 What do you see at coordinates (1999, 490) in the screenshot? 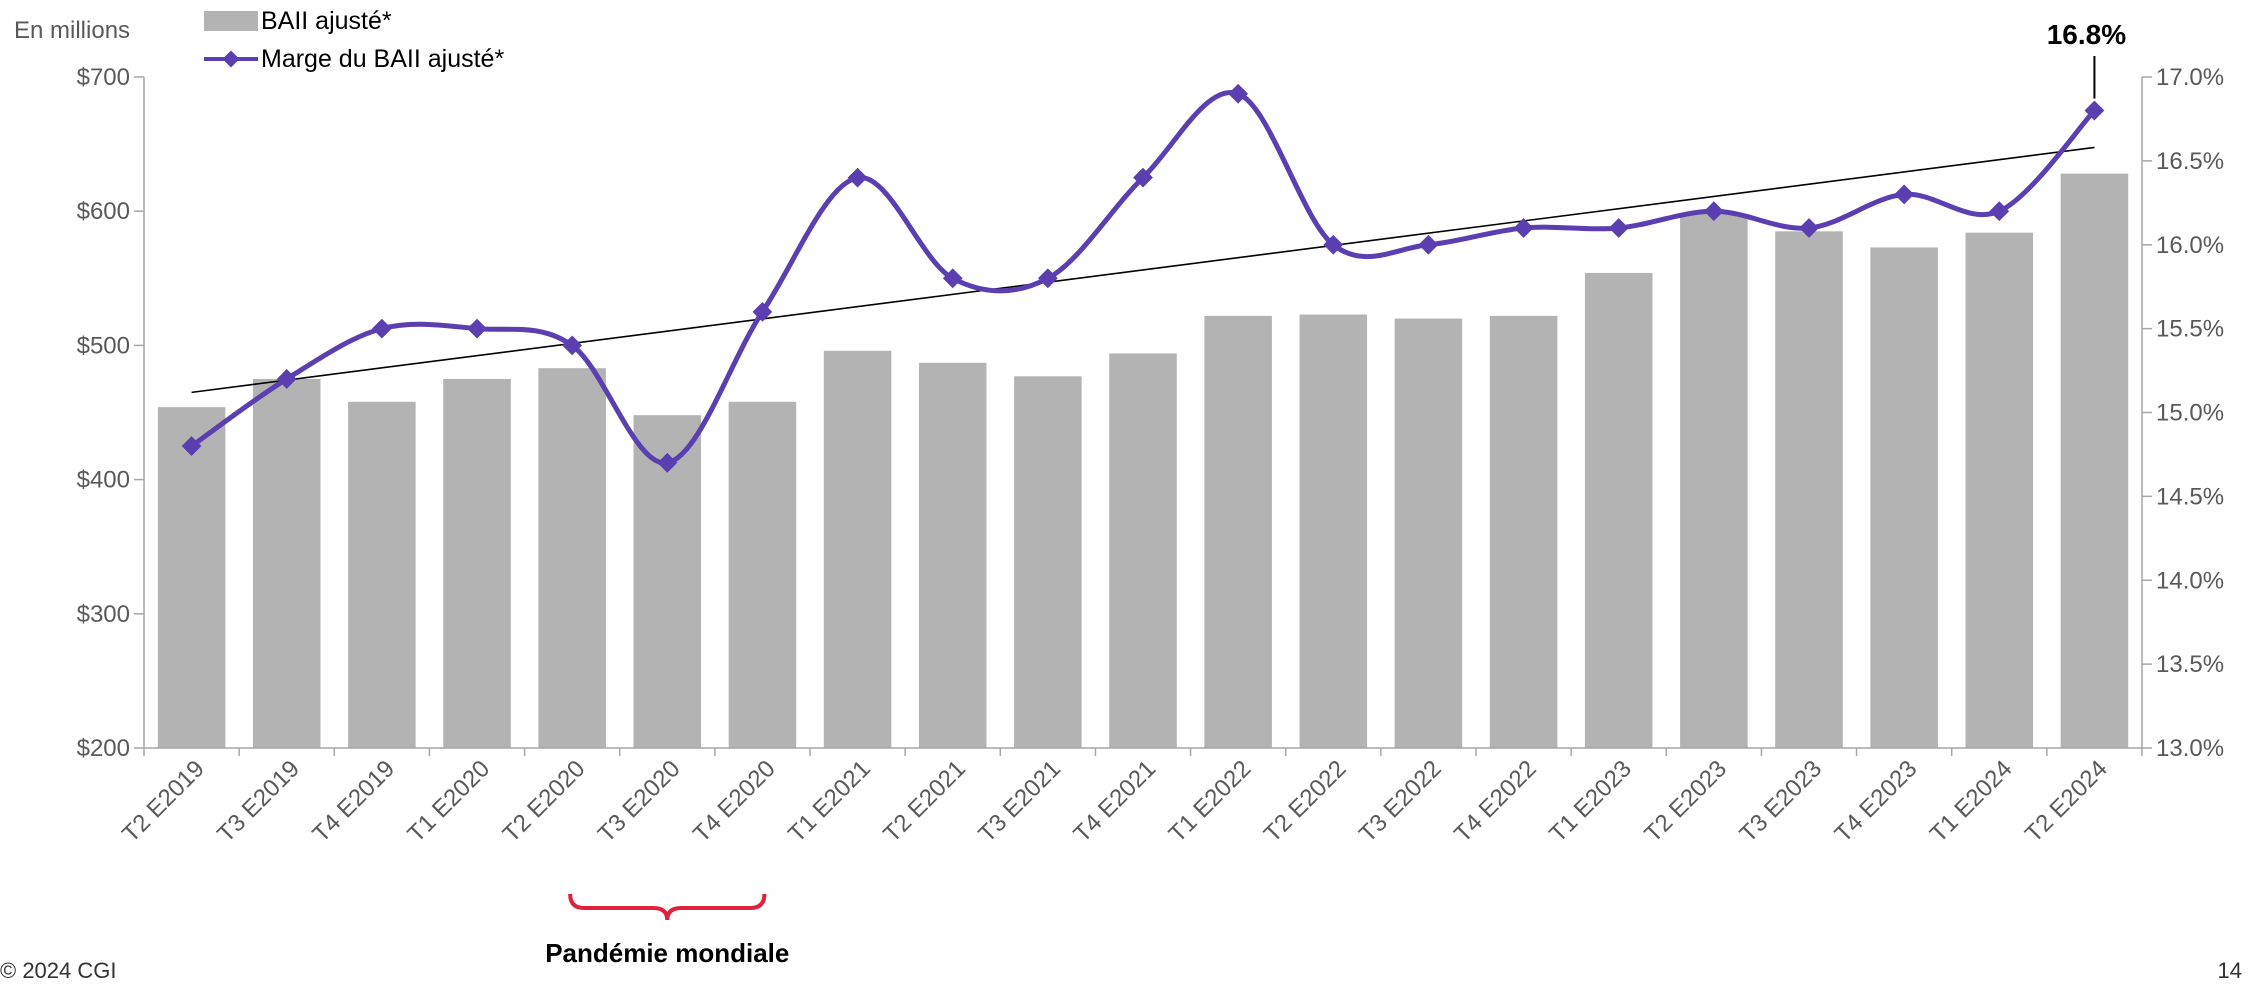
I see `bar-t1-e2024` at bounding box center [1999, 490].